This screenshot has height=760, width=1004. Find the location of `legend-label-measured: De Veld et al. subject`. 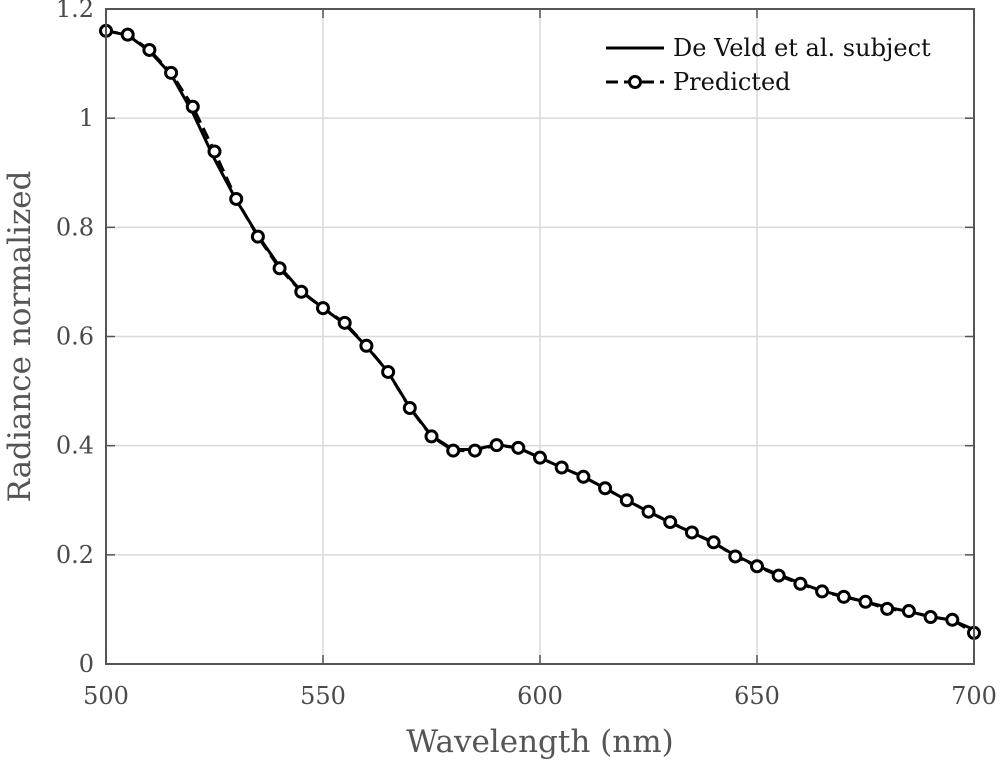

legend-label-measured: De Veld et al. subject is located at coordinates (802, 48).